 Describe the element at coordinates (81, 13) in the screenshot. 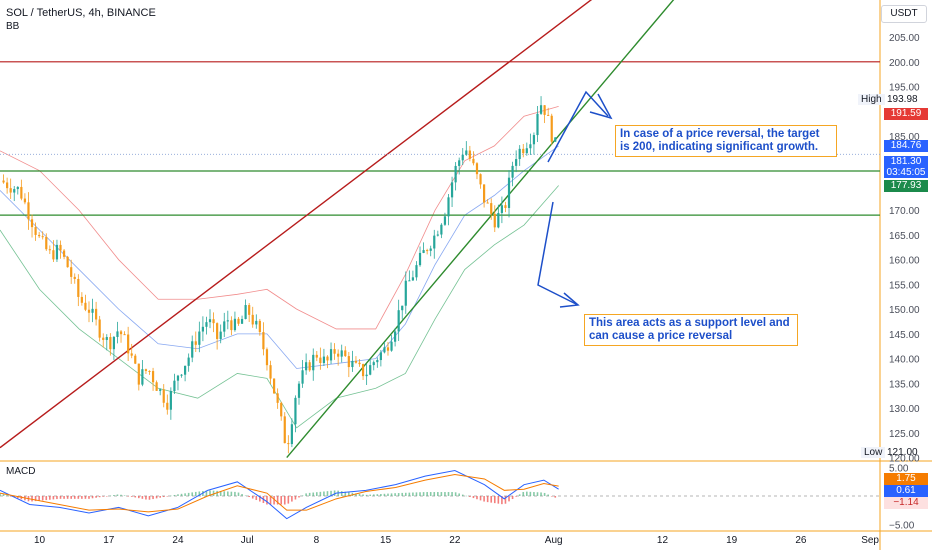

I see `symbol-title: SOL / TetherUS, 4h, BINANCE` at that location.